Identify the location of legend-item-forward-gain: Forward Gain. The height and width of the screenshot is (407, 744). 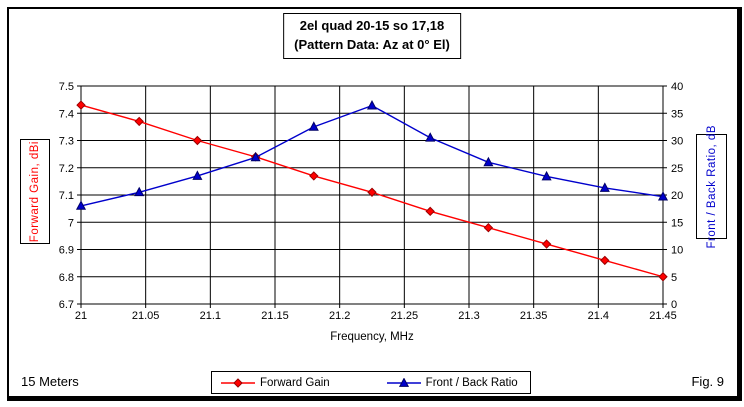
(275, 383).